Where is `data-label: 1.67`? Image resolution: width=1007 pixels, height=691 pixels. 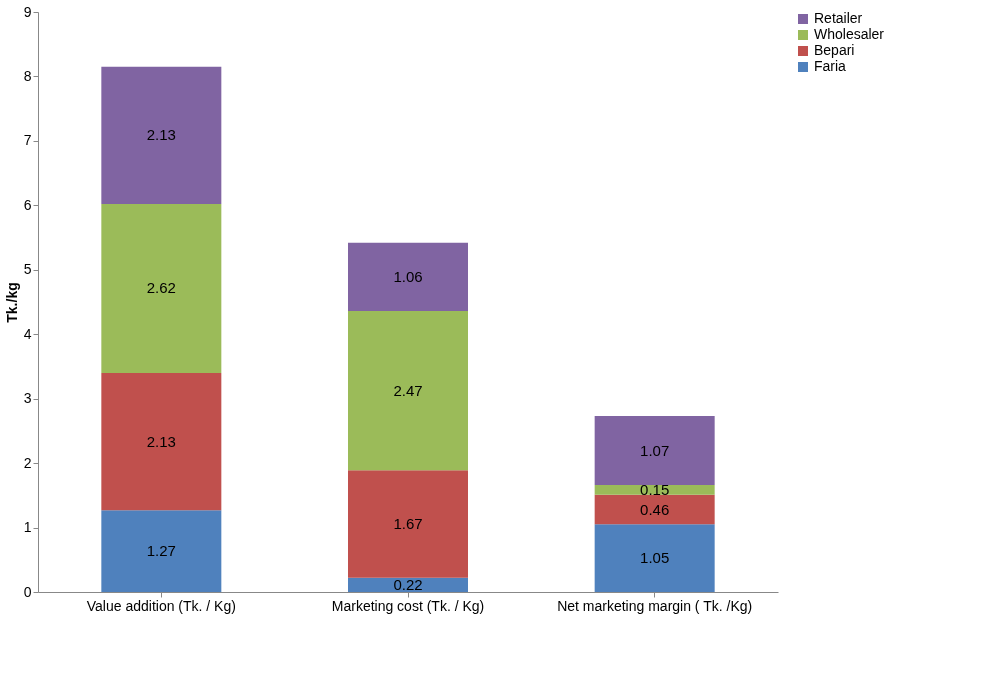
data-label: 1.67 is located at coordinates (408, 524).